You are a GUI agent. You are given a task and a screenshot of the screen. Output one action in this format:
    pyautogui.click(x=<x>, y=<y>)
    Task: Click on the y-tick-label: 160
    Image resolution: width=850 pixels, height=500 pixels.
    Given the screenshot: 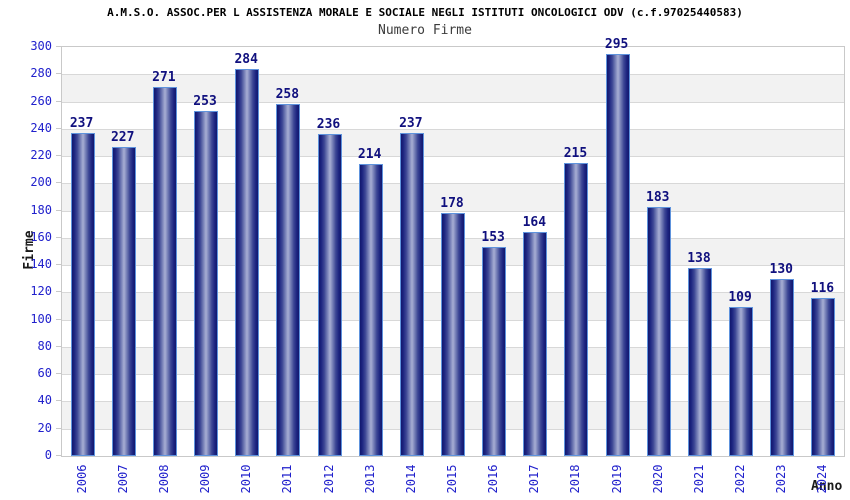 What is the action you would take?
    pyautogui.click(x=41, y=236)
    